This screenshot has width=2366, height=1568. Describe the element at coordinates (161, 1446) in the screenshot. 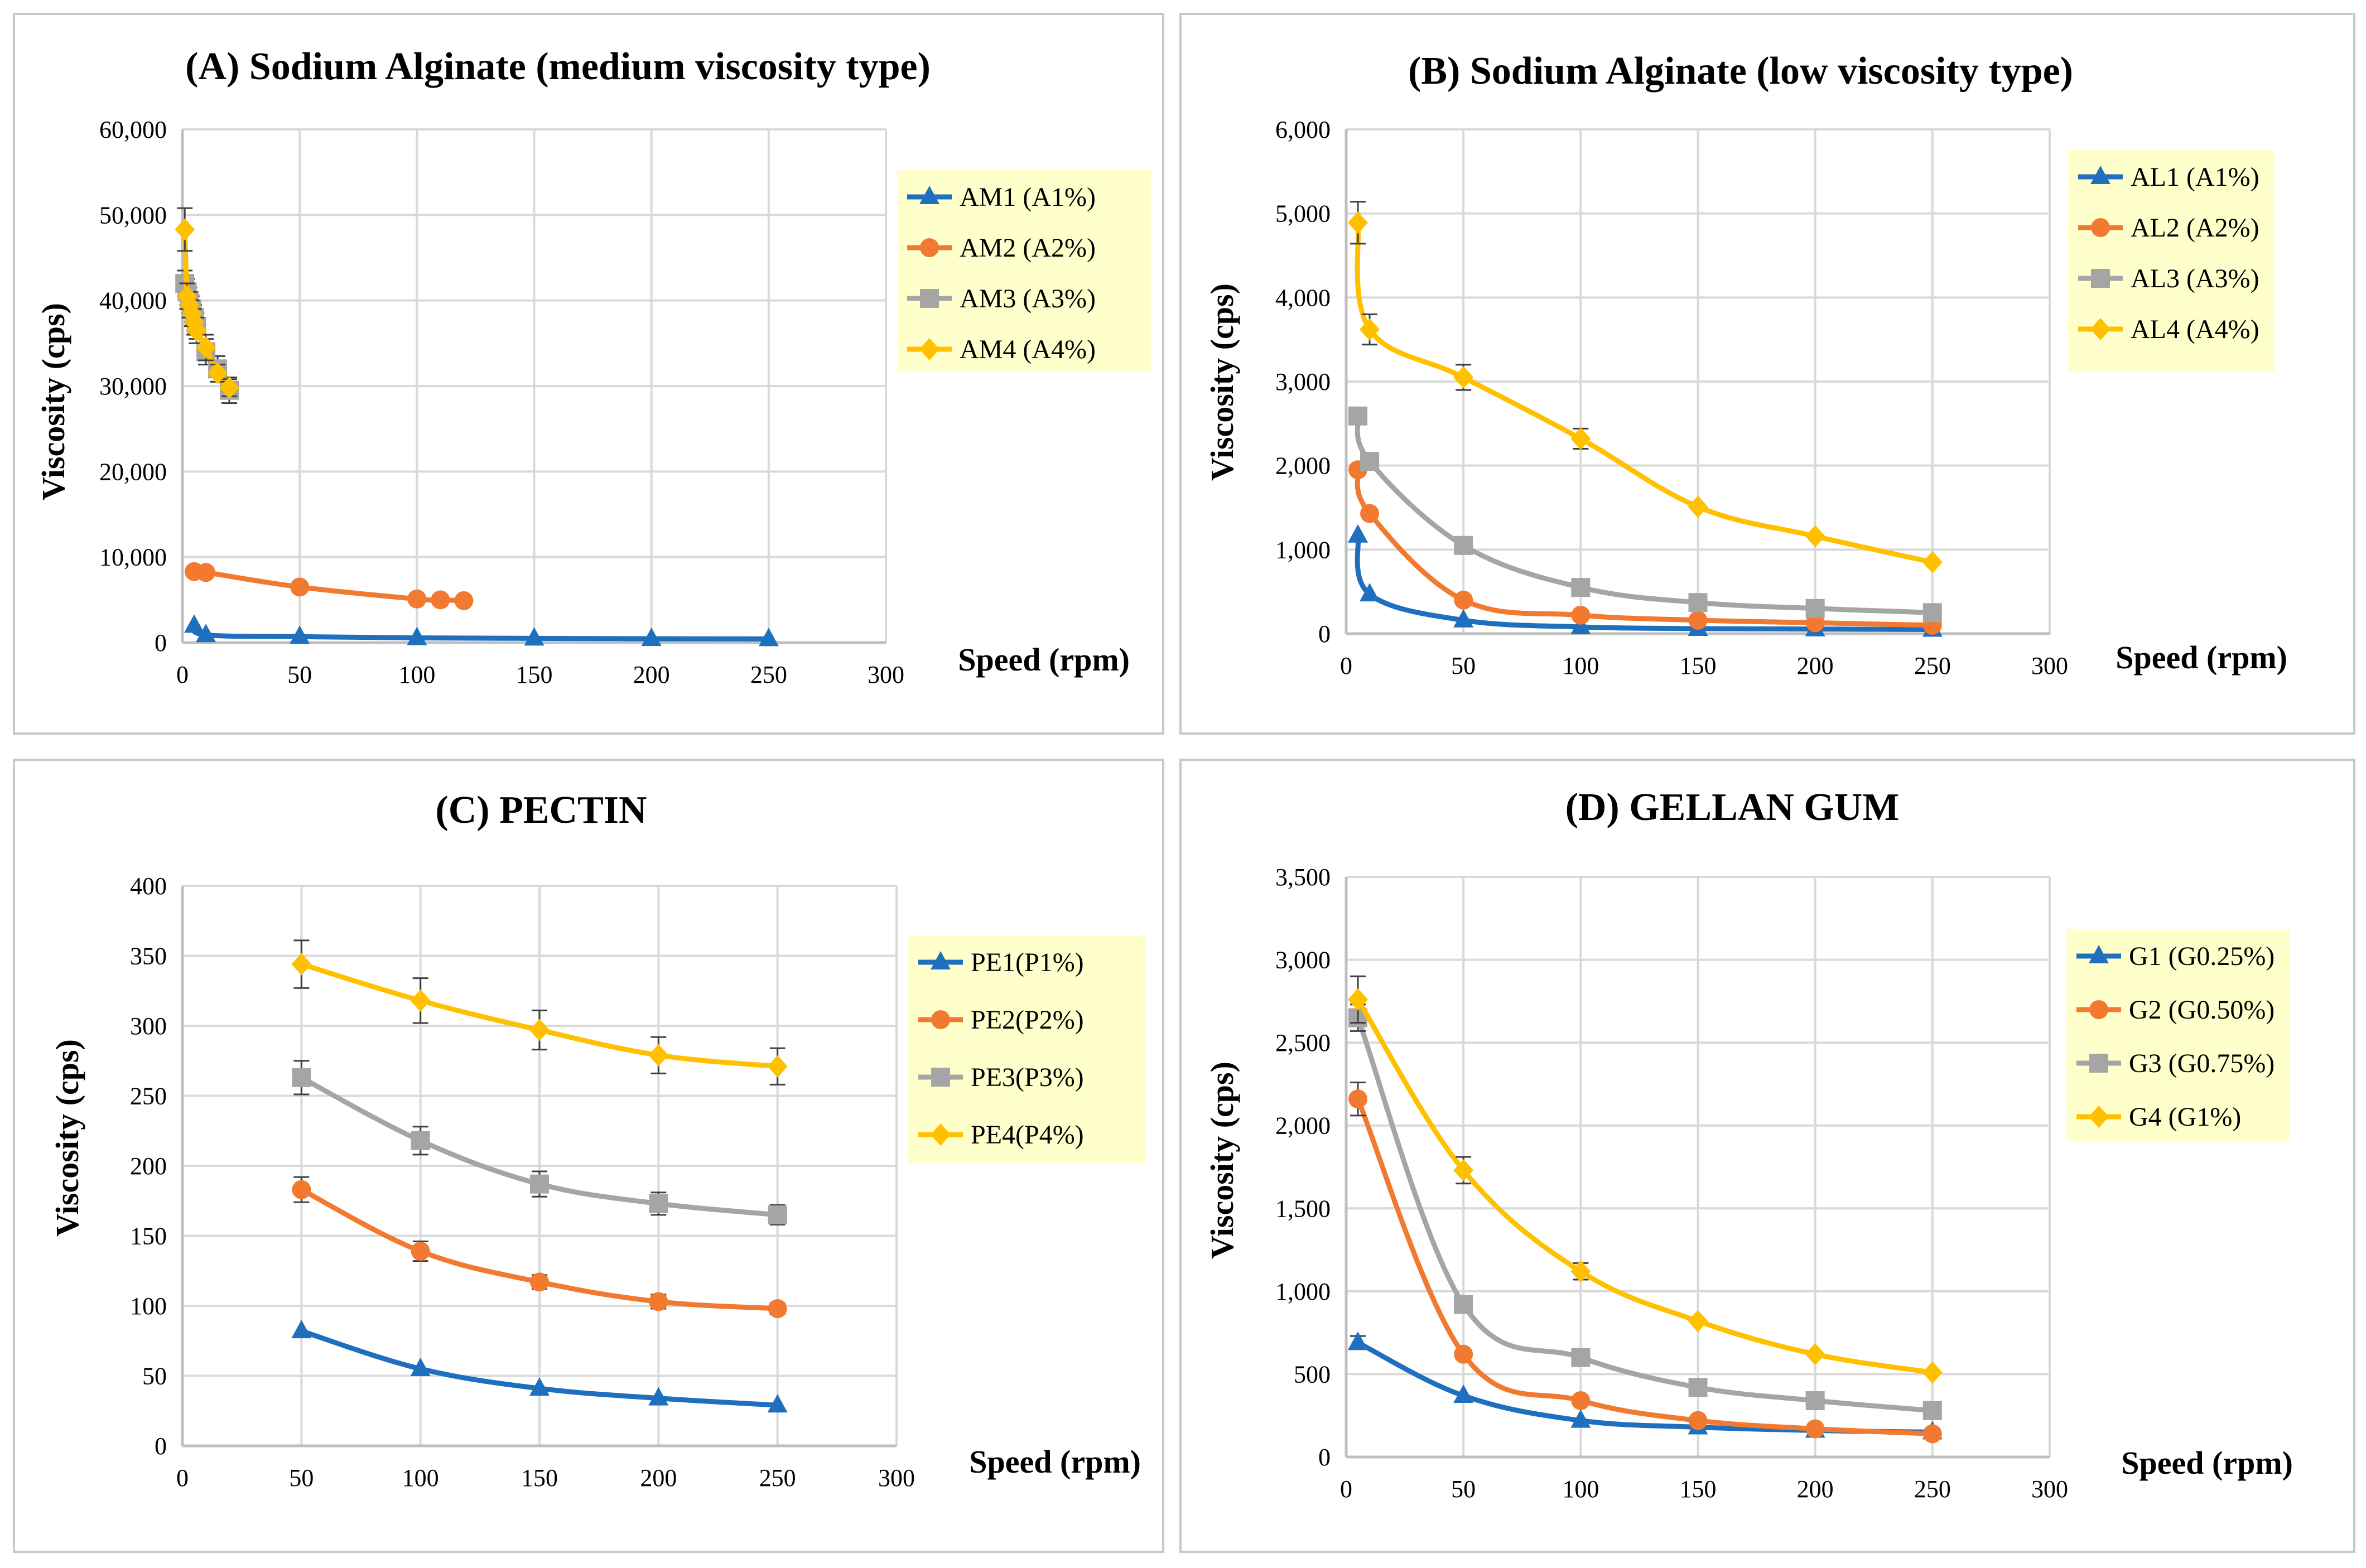

I see `chart-C-y-tick-label: 0` at that location.